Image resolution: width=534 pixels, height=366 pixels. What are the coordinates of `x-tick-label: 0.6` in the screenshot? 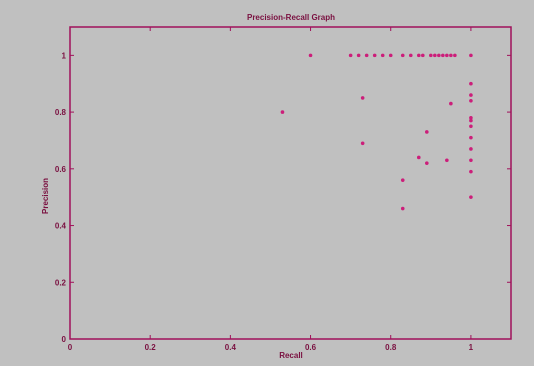 It's located at (311, 347).